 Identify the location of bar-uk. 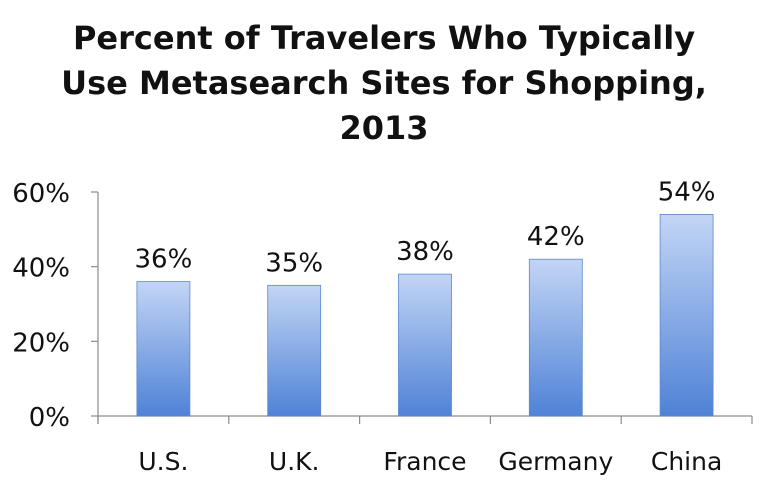
(294, 350).